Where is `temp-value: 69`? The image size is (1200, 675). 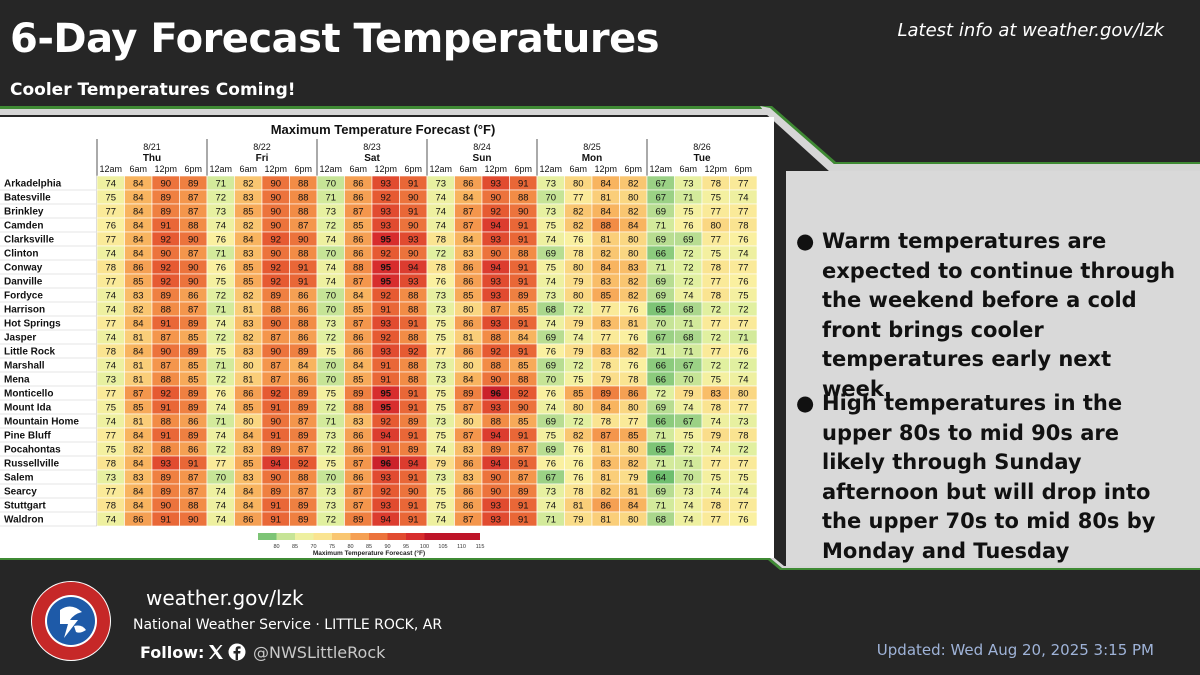
temp-value: 69 is located at coordinates (660, 282).